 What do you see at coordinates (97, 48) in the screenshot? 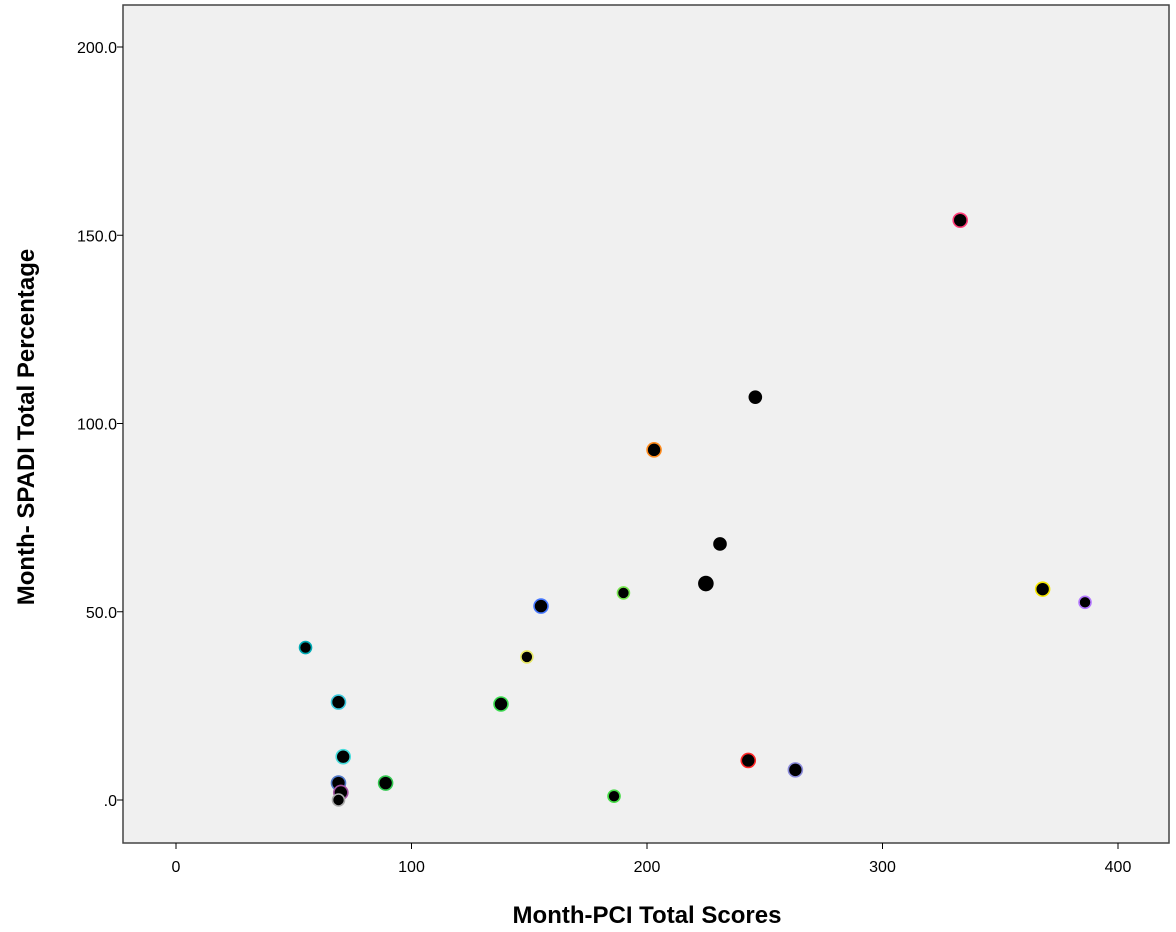
I see `y-tick-label: 200.0` at bounding box center [97, 48].